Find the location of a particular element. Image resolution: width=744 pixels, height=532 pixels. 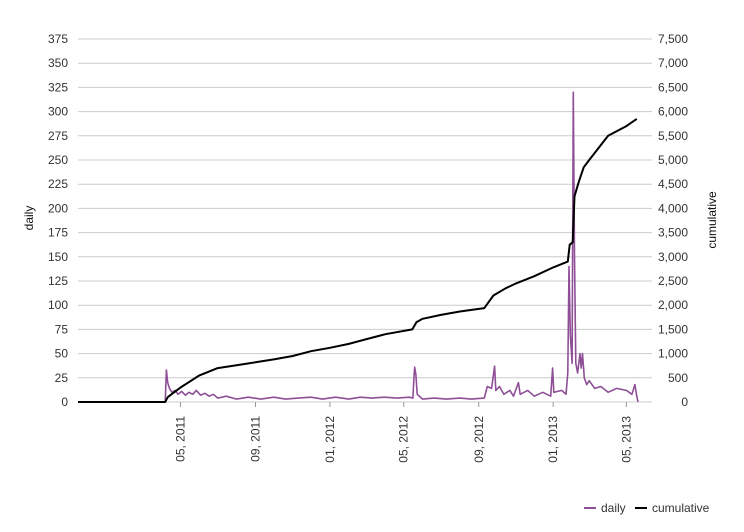

y-right-tick-label: 1,000 is located at coordinates (673, 354).